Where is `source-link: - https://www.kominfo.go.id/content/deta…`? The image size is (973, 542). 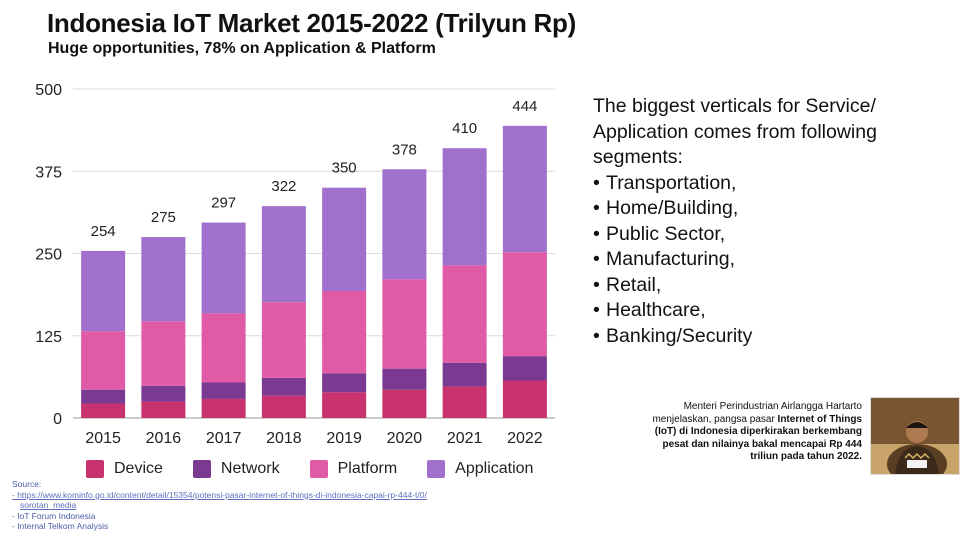
source-link: - https://www.kominfo.go.id/content/deta… is located at coordinates (219, 494).